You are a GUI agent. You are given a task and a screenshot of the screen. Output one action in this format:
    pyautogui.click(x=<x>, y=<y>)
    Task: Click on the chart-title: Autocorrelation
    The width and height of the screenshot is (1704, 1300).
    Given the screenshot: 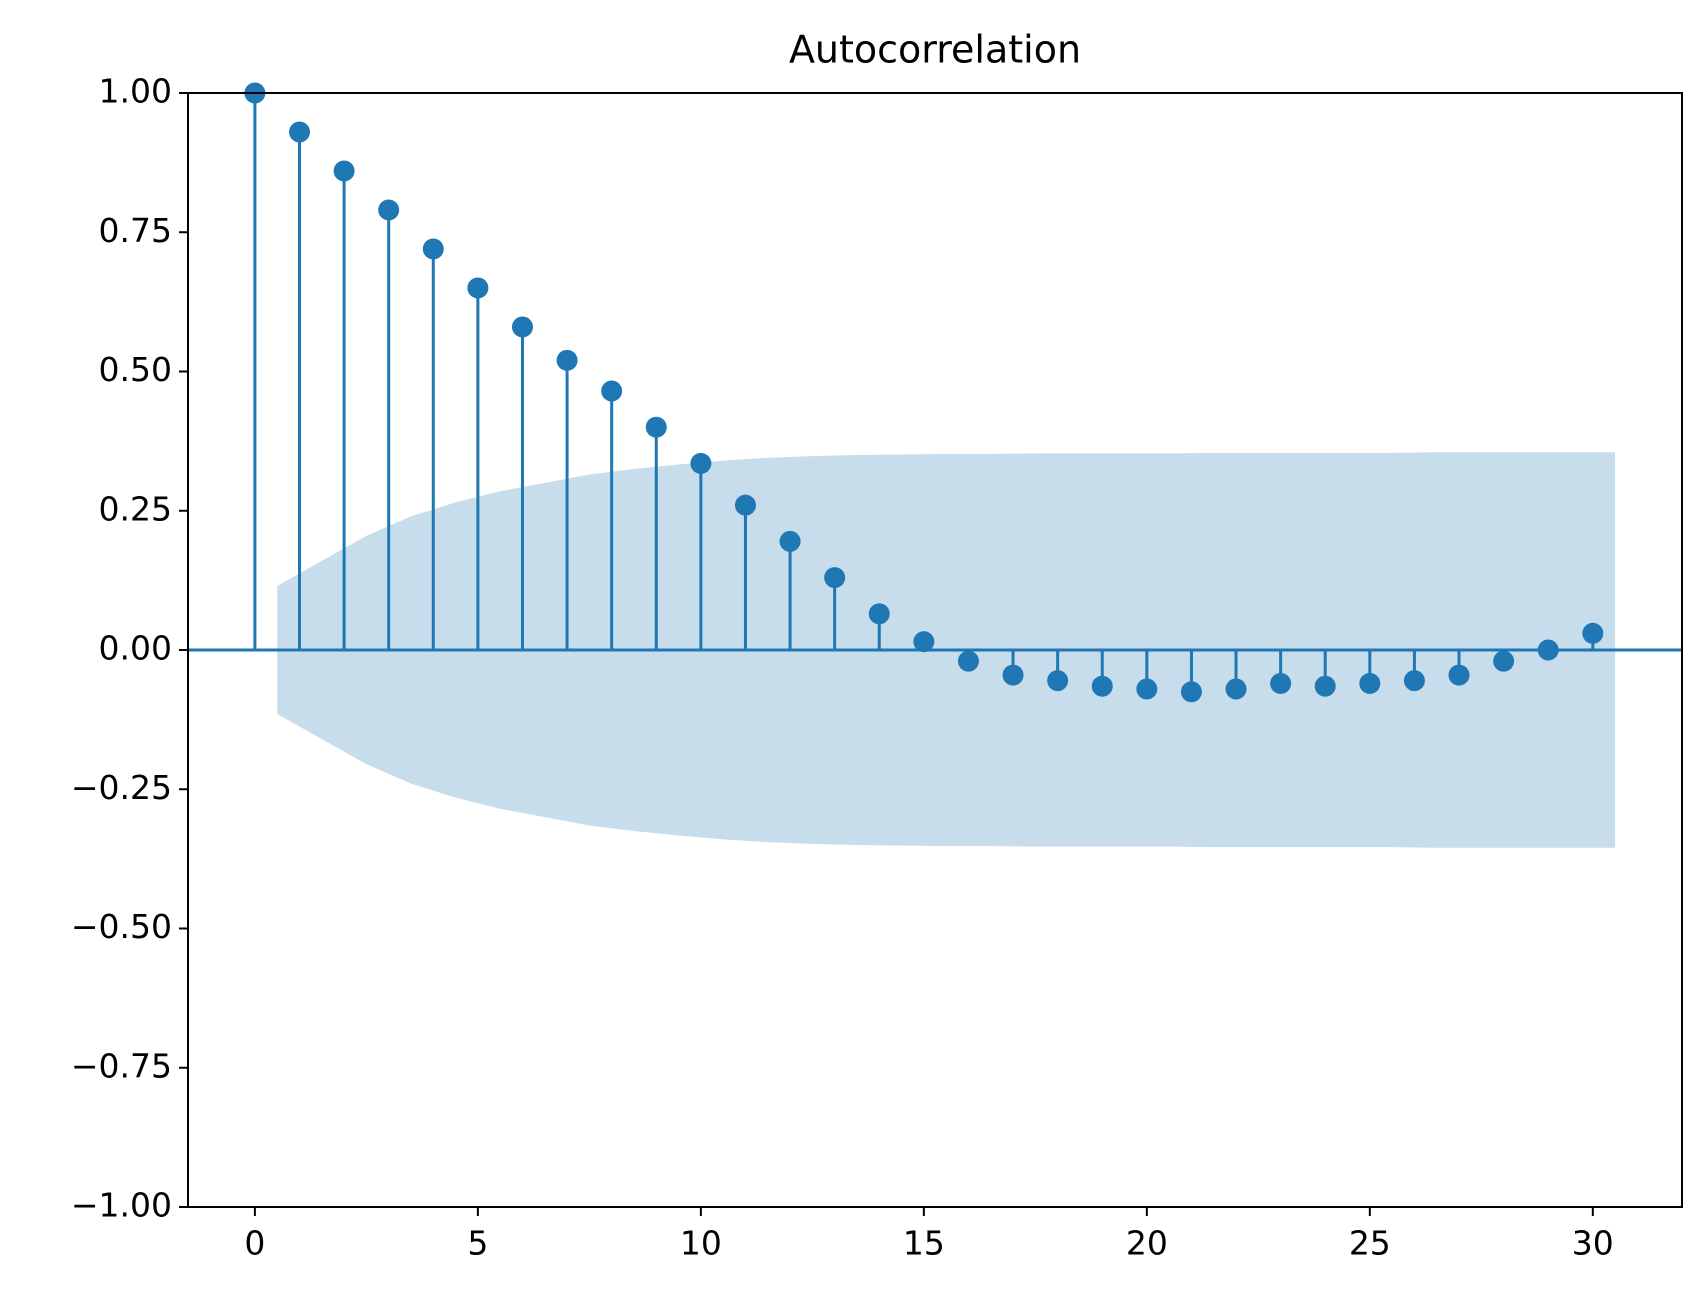 What is the action you would take?
    pyautogui.click(x=935, y=50)
    